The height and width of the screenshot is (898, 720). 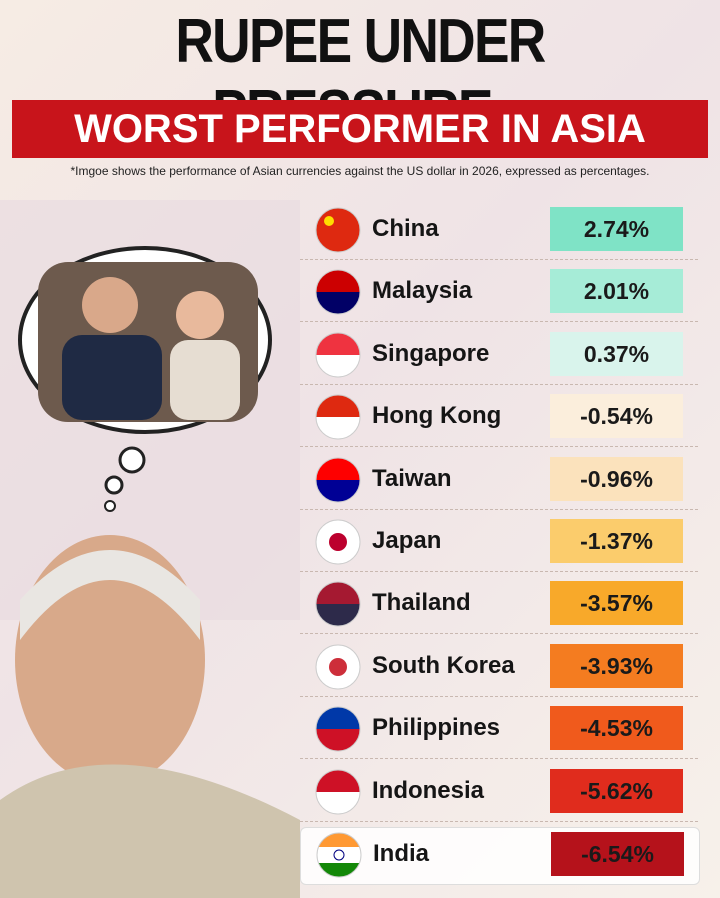 I want to click on row: Hong Kong -0.54%, so click(x=499, y=419).